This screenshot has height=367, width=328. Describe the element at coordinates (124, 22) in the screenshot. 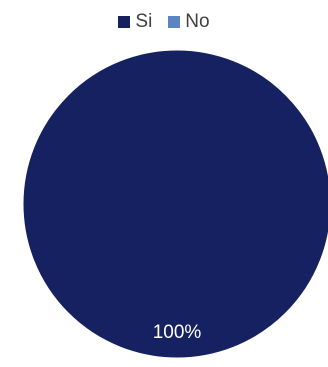

I see `legend-swatch-si` at that location.